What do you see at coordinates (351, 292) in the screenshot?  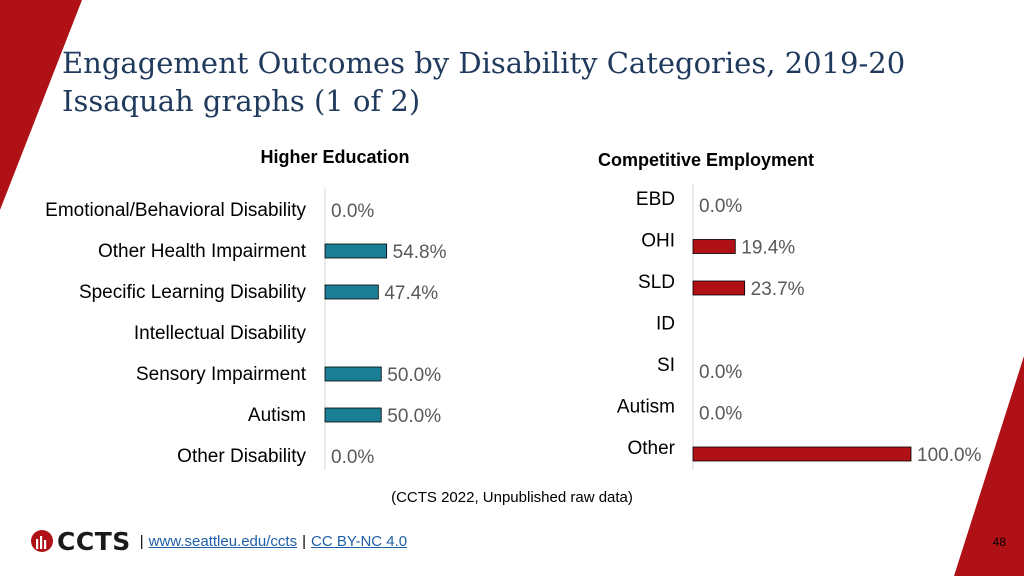 I see `bar-specific-learning-disability` at bounding box center [351, 292].